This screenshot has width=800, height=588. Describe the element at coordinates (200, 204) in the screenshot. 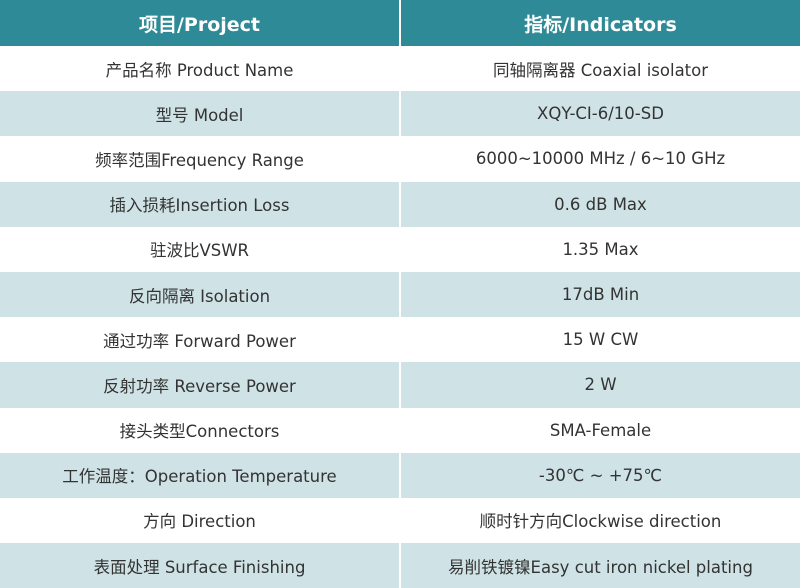

I see `project-cell: 插入损耗Insertion Loss` at that location.